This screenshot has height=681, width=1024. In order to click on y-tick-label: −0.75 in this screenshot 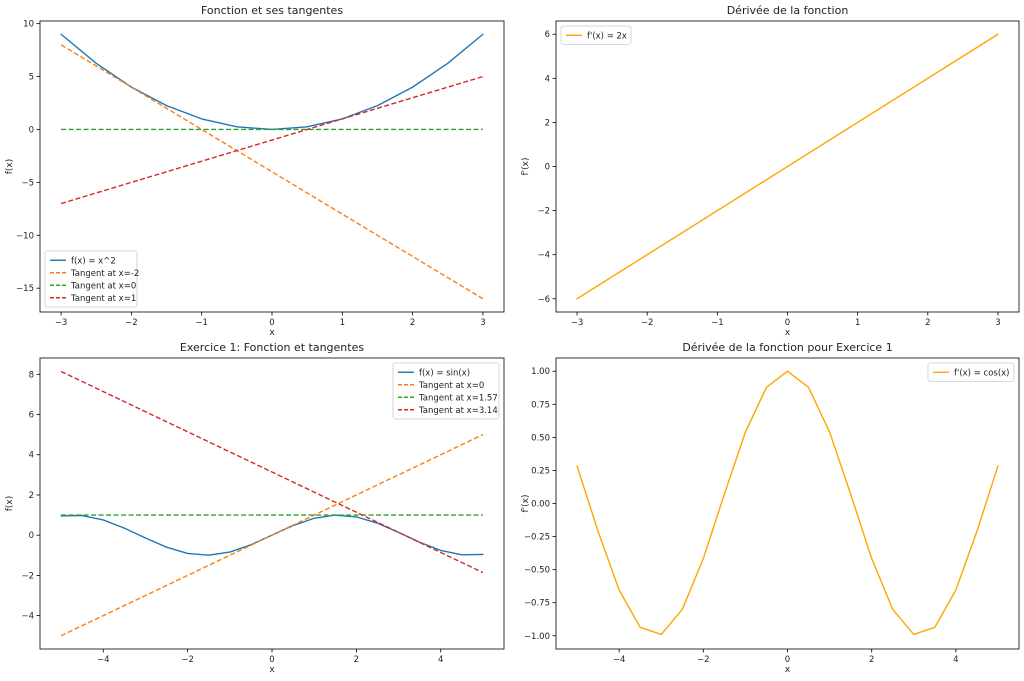, I will do `click(537, 604)`.